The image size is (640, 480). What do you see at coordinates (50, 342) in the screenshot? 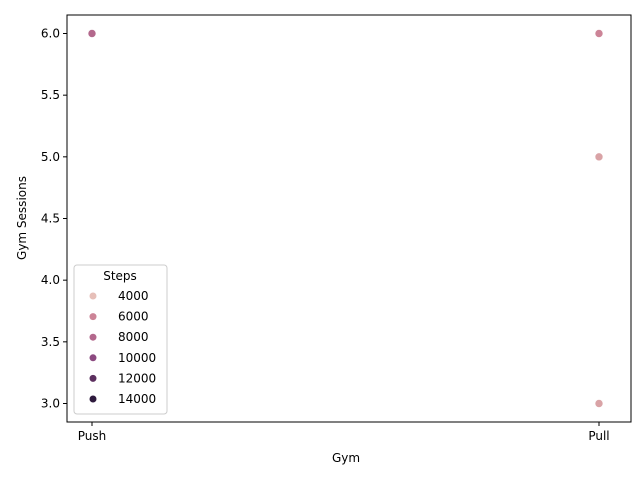
I see `y-tick-label: 3.5` at bounding box center [50, 342].